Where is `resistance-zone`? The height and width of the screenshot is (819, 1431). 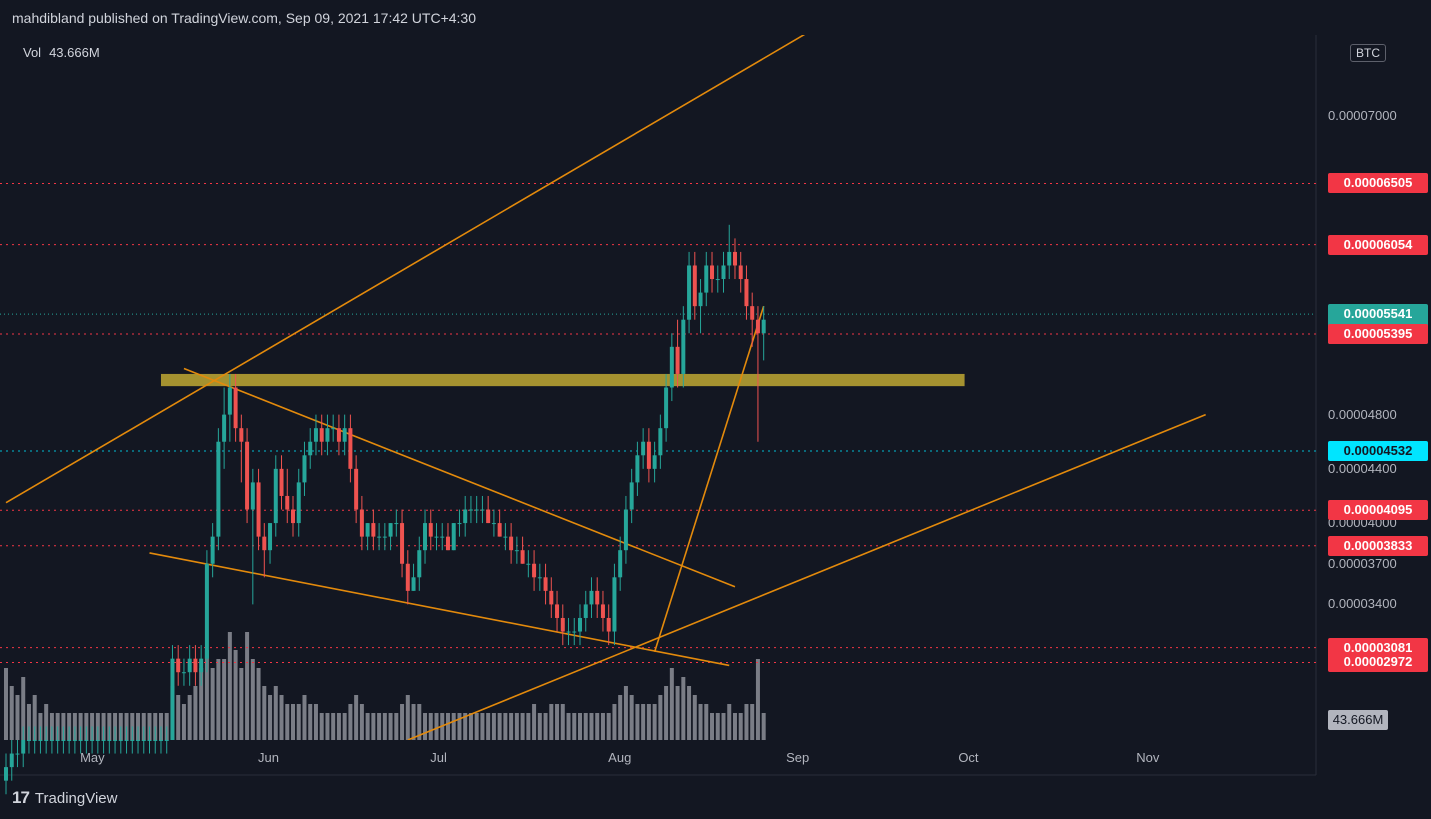 resistance-zone is located at coordinates (562, 380).